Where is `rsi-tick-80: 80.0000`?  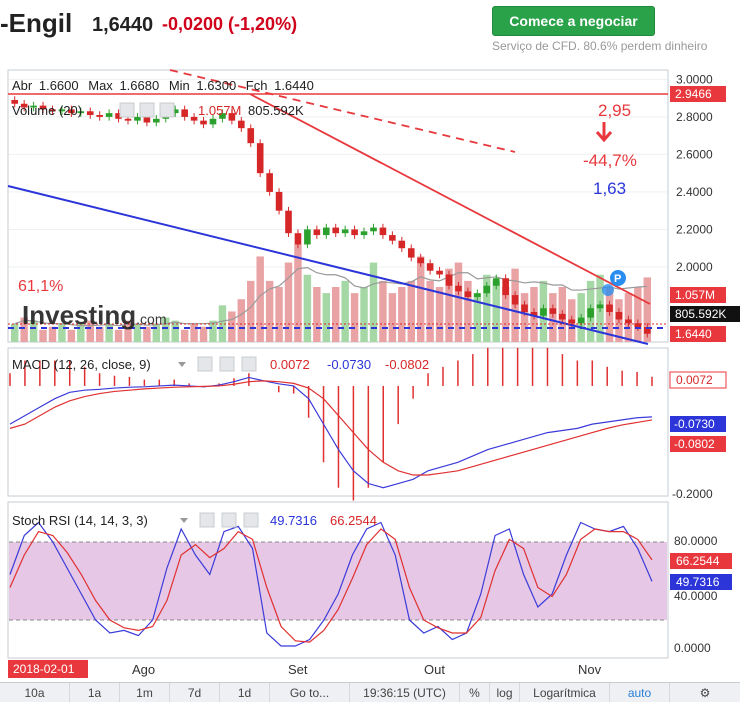 rsi-tick-80: 80.0000 is located at coordinates (696, 541).